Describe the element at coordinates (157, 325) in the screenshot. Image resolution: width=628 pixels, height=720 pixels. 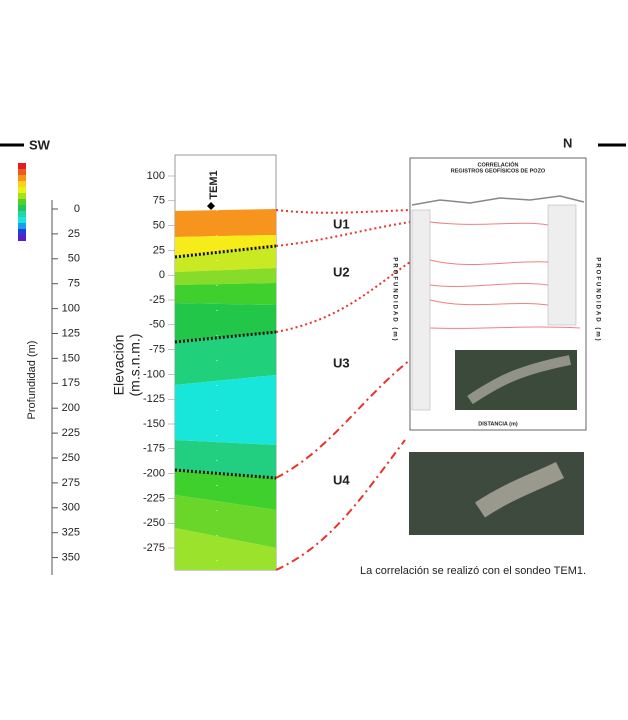
I see `elevation-tick-label: -50` at that location.